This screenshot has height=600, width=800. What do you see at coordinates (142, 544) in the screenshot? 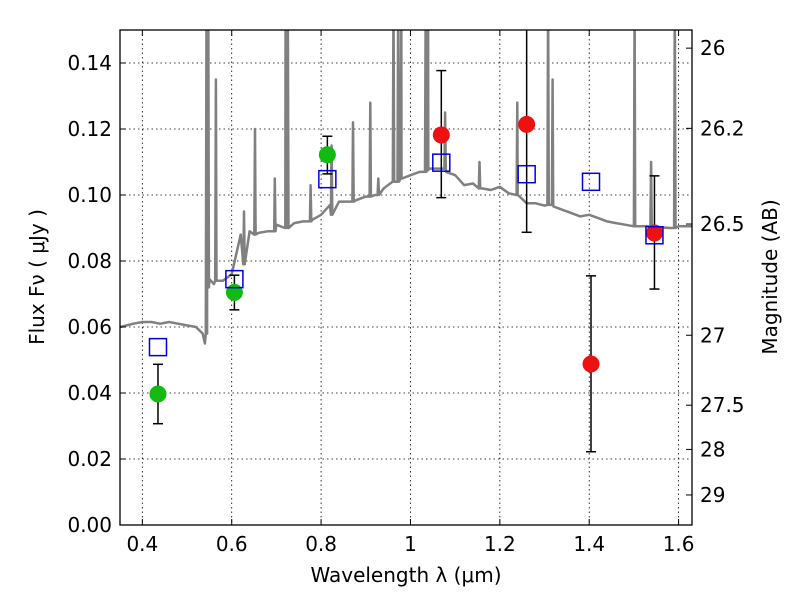
I see `x-tick-label: 0.4` at bounding box center [142, 544].